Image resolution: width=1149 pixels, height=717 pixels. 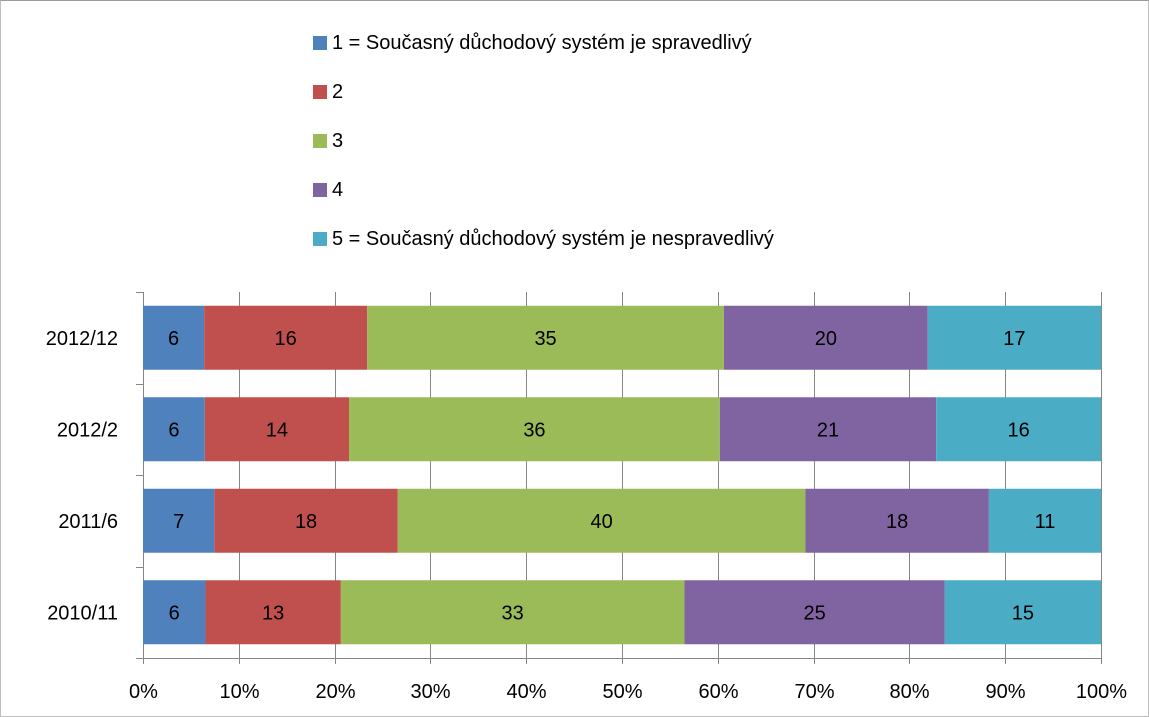 I want to click on legend-item: 2, so click(x=328, y=92).